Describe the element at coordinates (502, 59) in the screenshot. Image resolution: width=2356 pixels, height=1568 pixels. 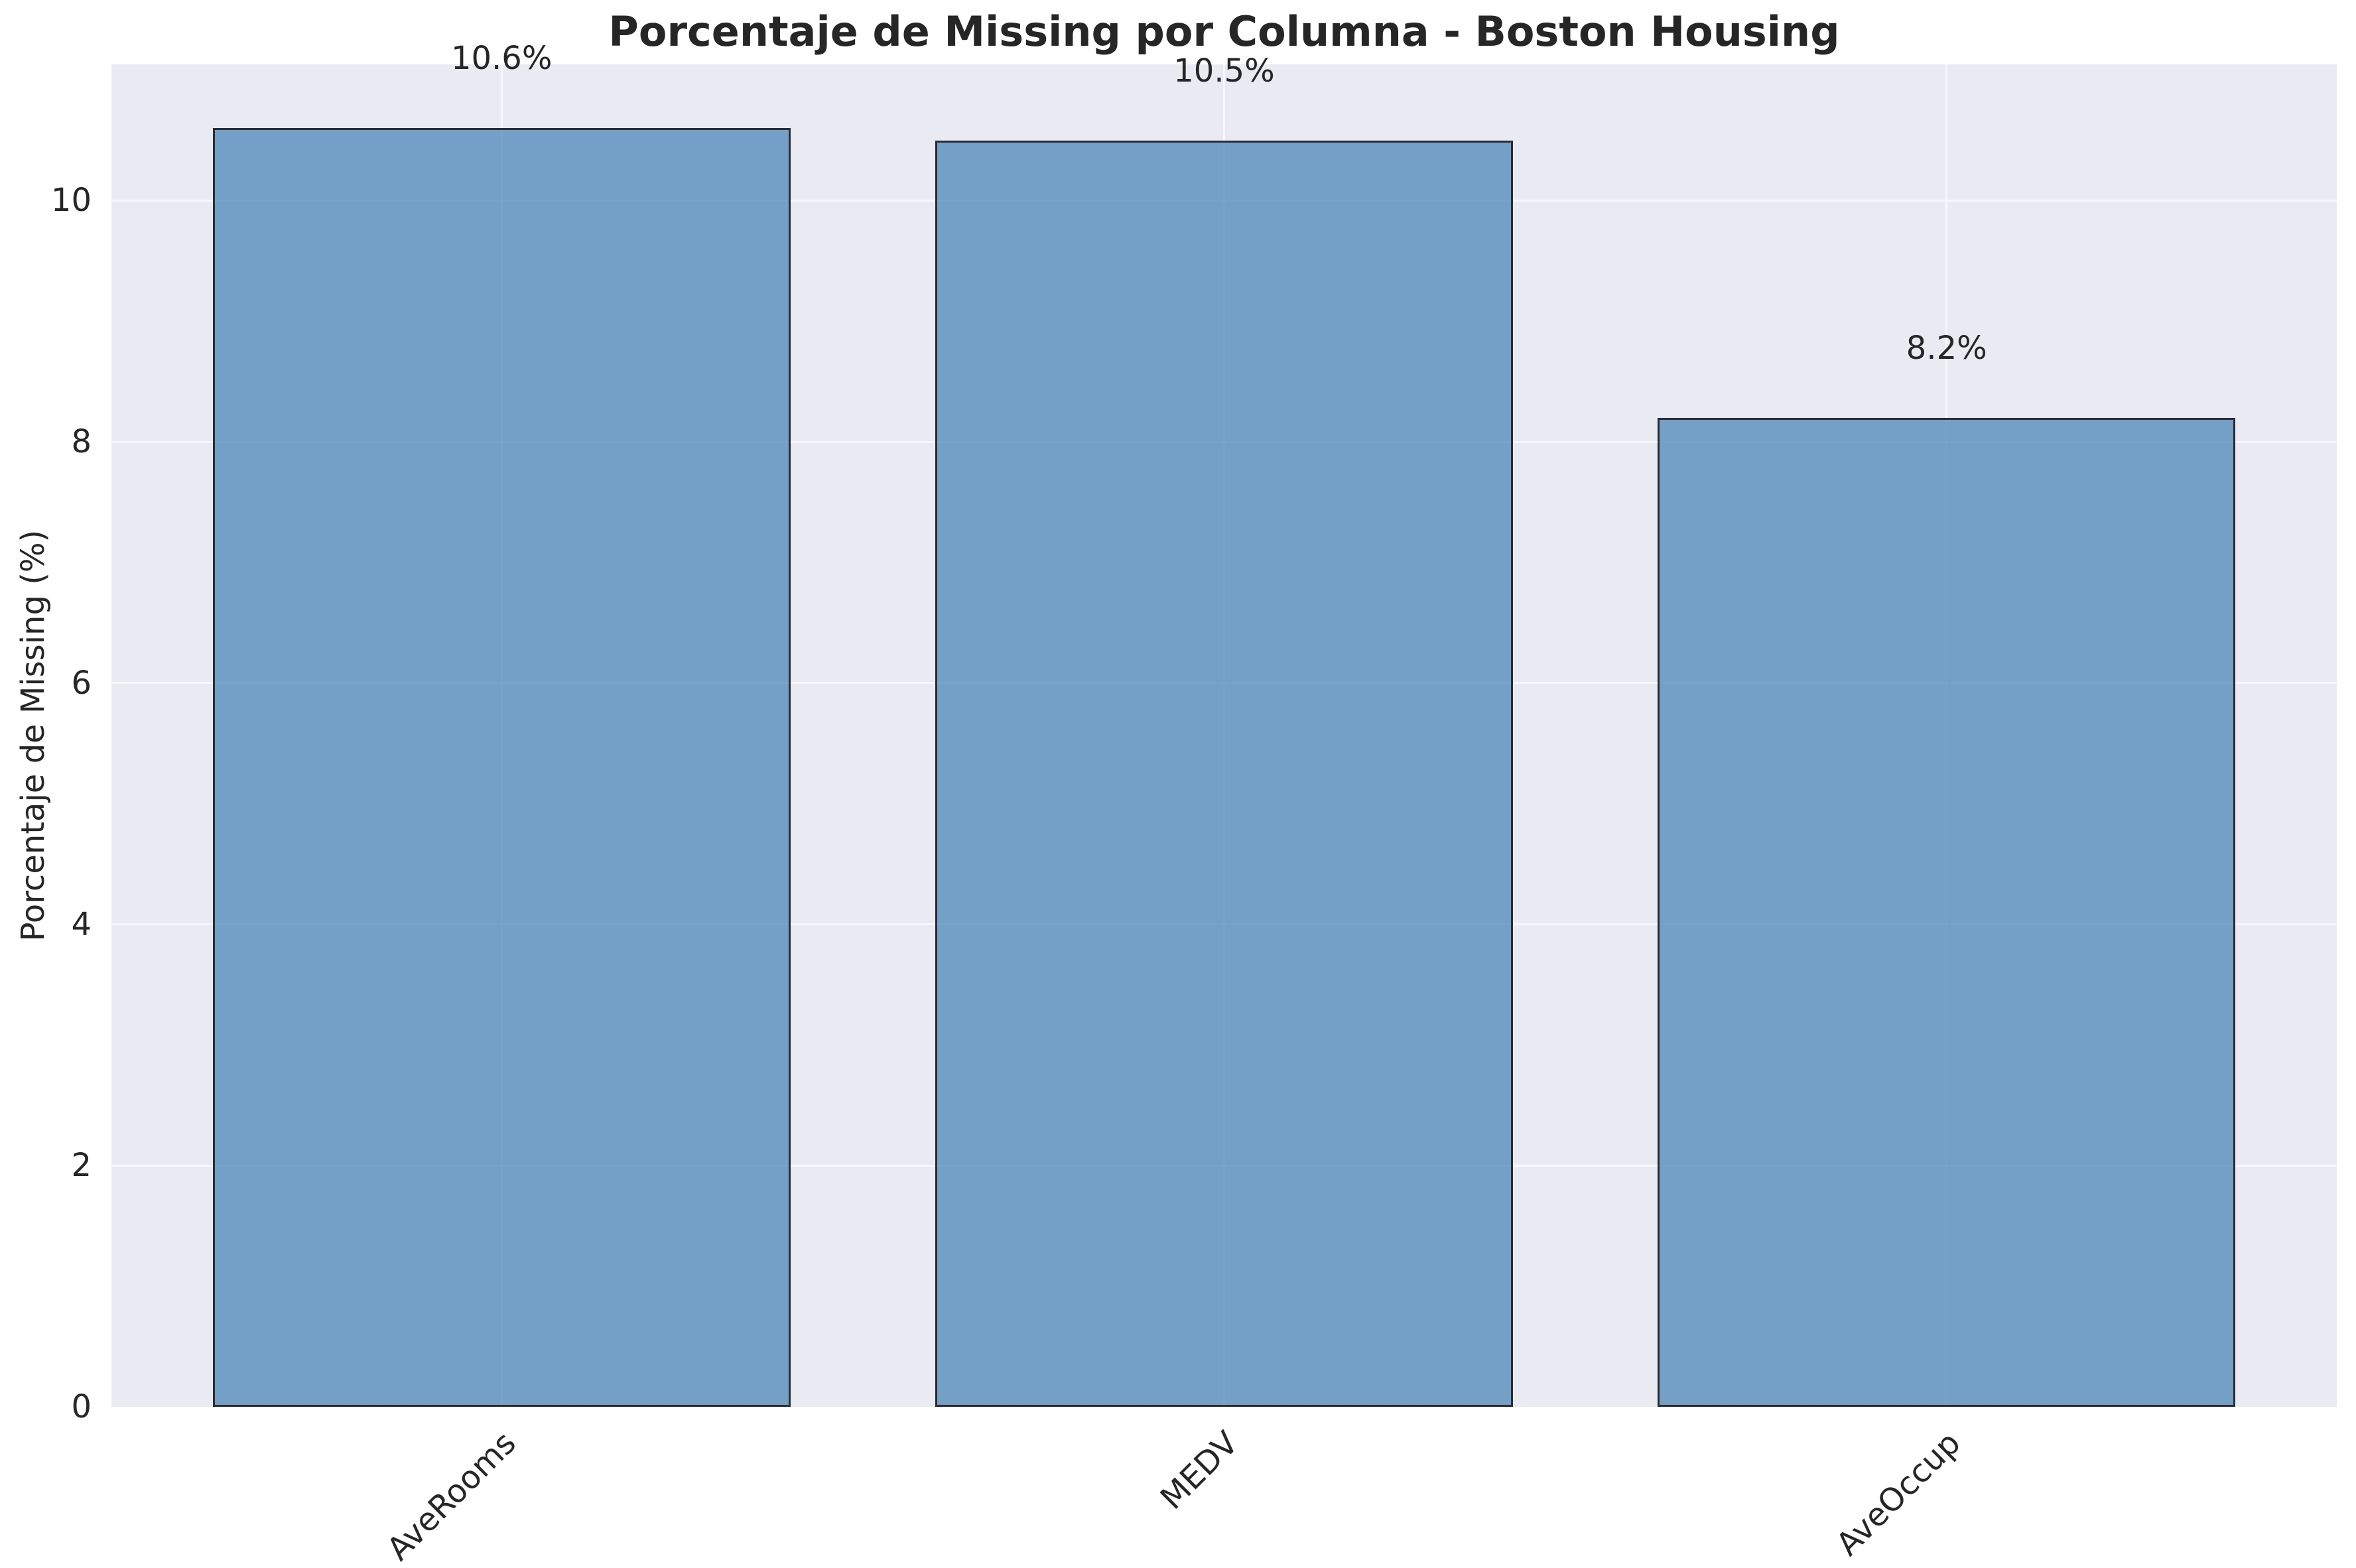
I see `bar-value-label-AveRooms: 10.6%` at that location.